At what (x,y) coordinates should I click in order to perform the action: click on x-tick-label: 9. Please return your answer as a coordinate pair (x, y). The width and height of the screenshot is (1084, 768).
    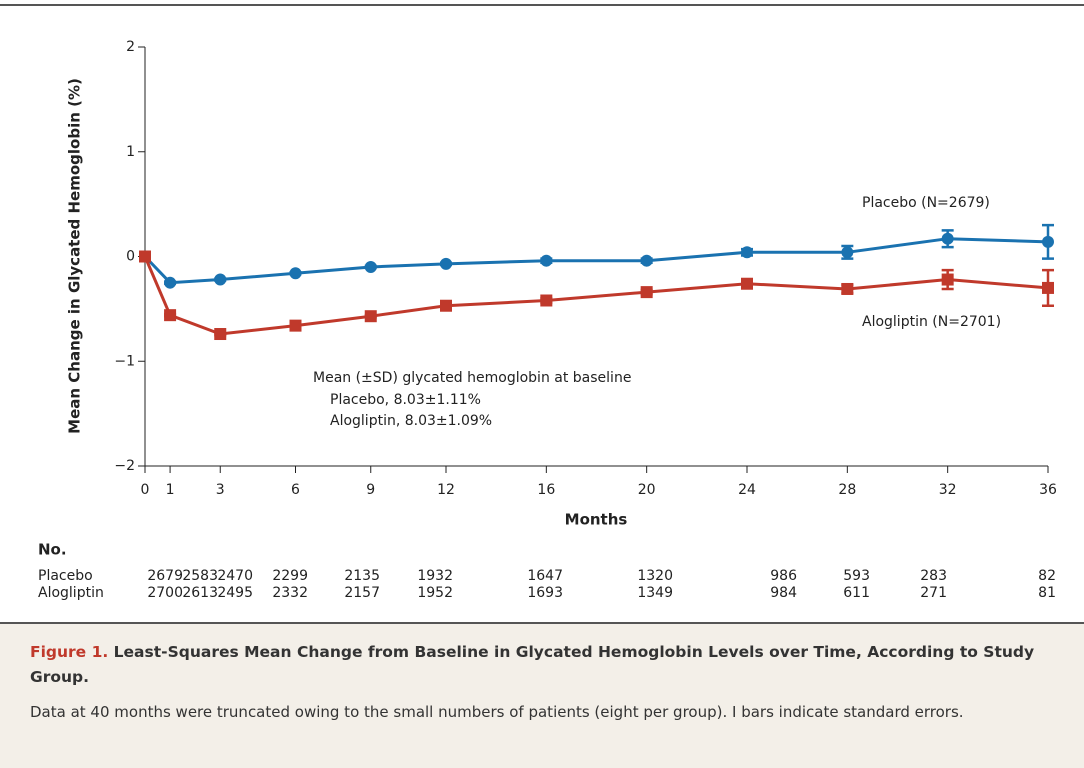
    Looking at the image, I should click on (370, 490).